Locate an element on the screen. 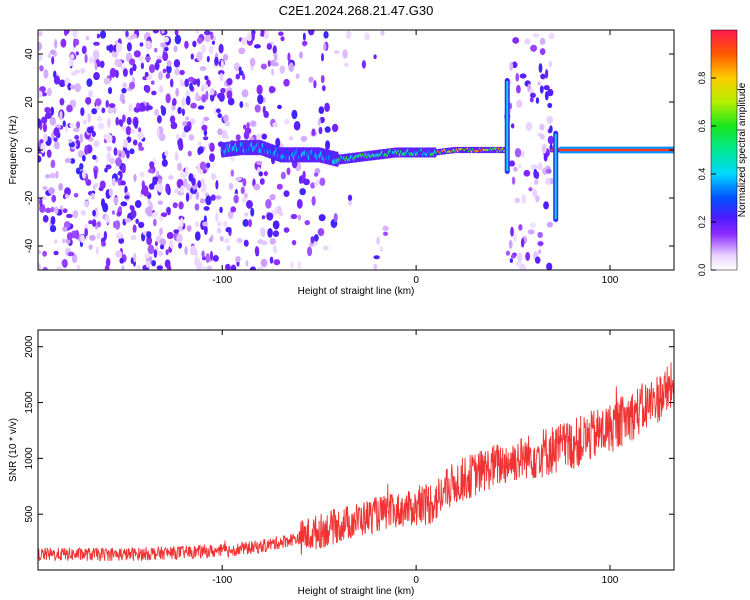  spectrogram-ridge-core is located at coordinates (616, 150).